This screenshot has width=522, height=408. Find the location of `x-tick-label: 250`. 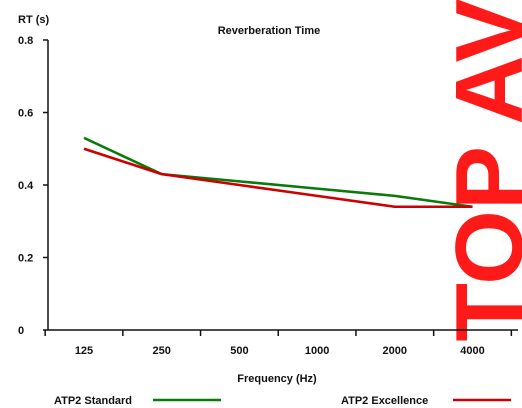

x-tick-label: 250 is located at coordinates (162, 351).